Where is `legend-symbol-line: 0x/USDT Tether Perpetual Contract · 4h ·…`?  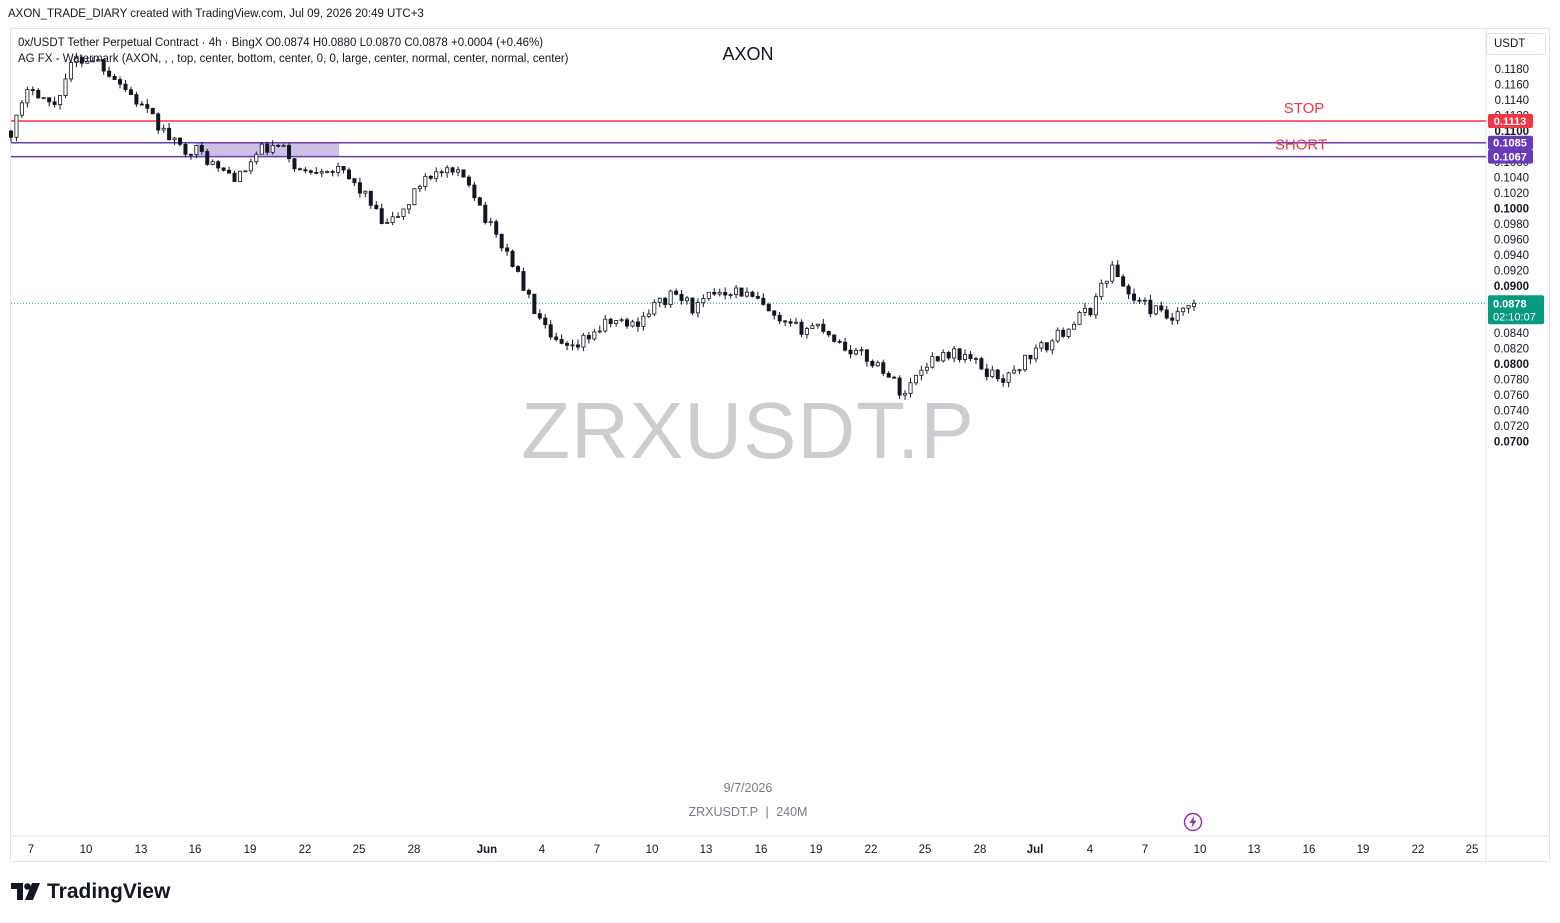
legend-symbol-line: 0x/USDT Tether Perpetual Contract · 4h ·… is located at coordinates (281, 43).